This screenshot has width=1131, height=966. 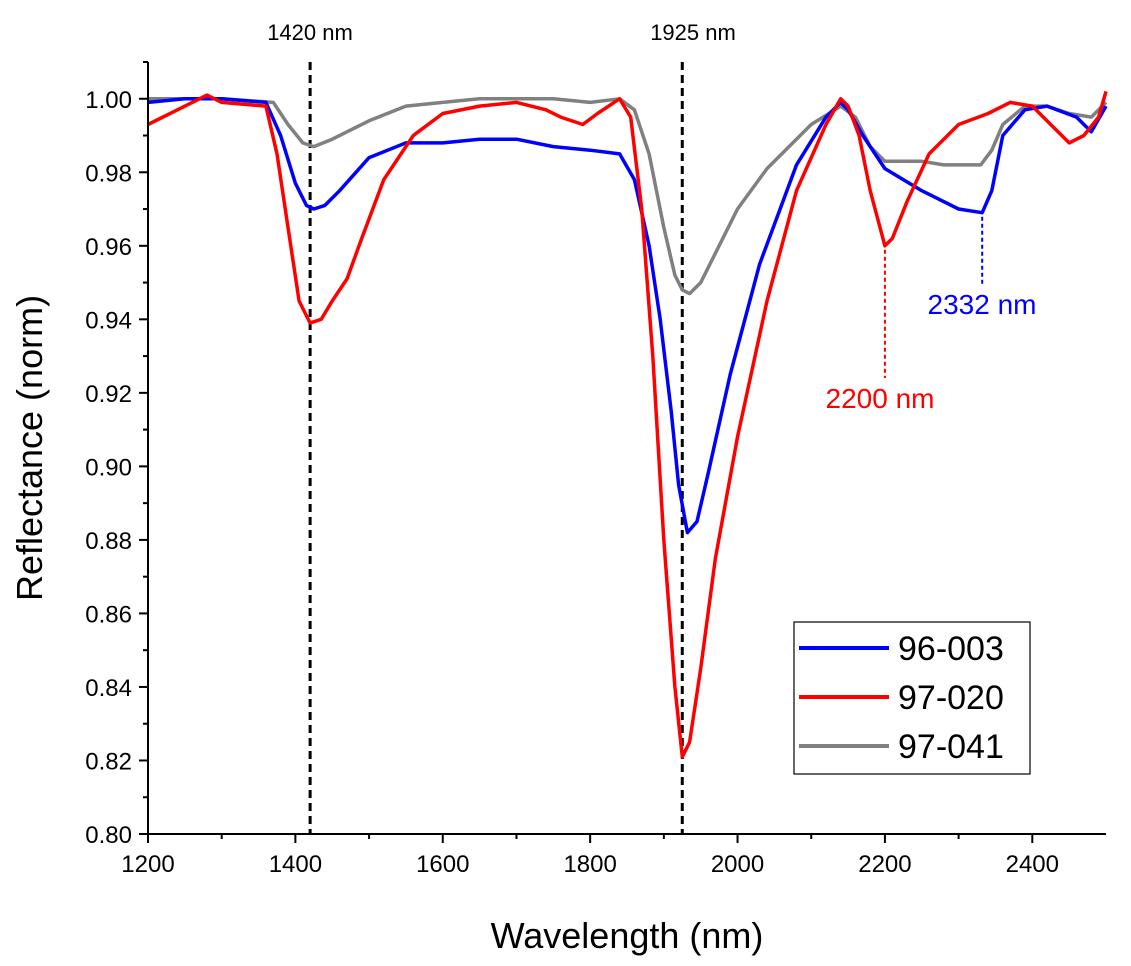 What do you see at coordinates (108, 394) in the screenshot?
I see `y-tick-label: 0.92` at bounding box center [108, 394].